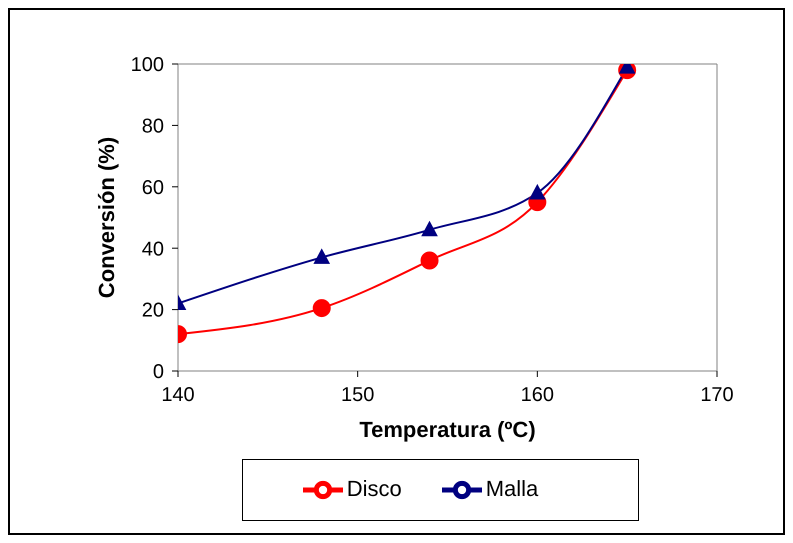 This screenshot has width=793, height=543. Describe the element at coordinates (357, 395) in the screenshot. I see `x-tick-label: 150` at that location.